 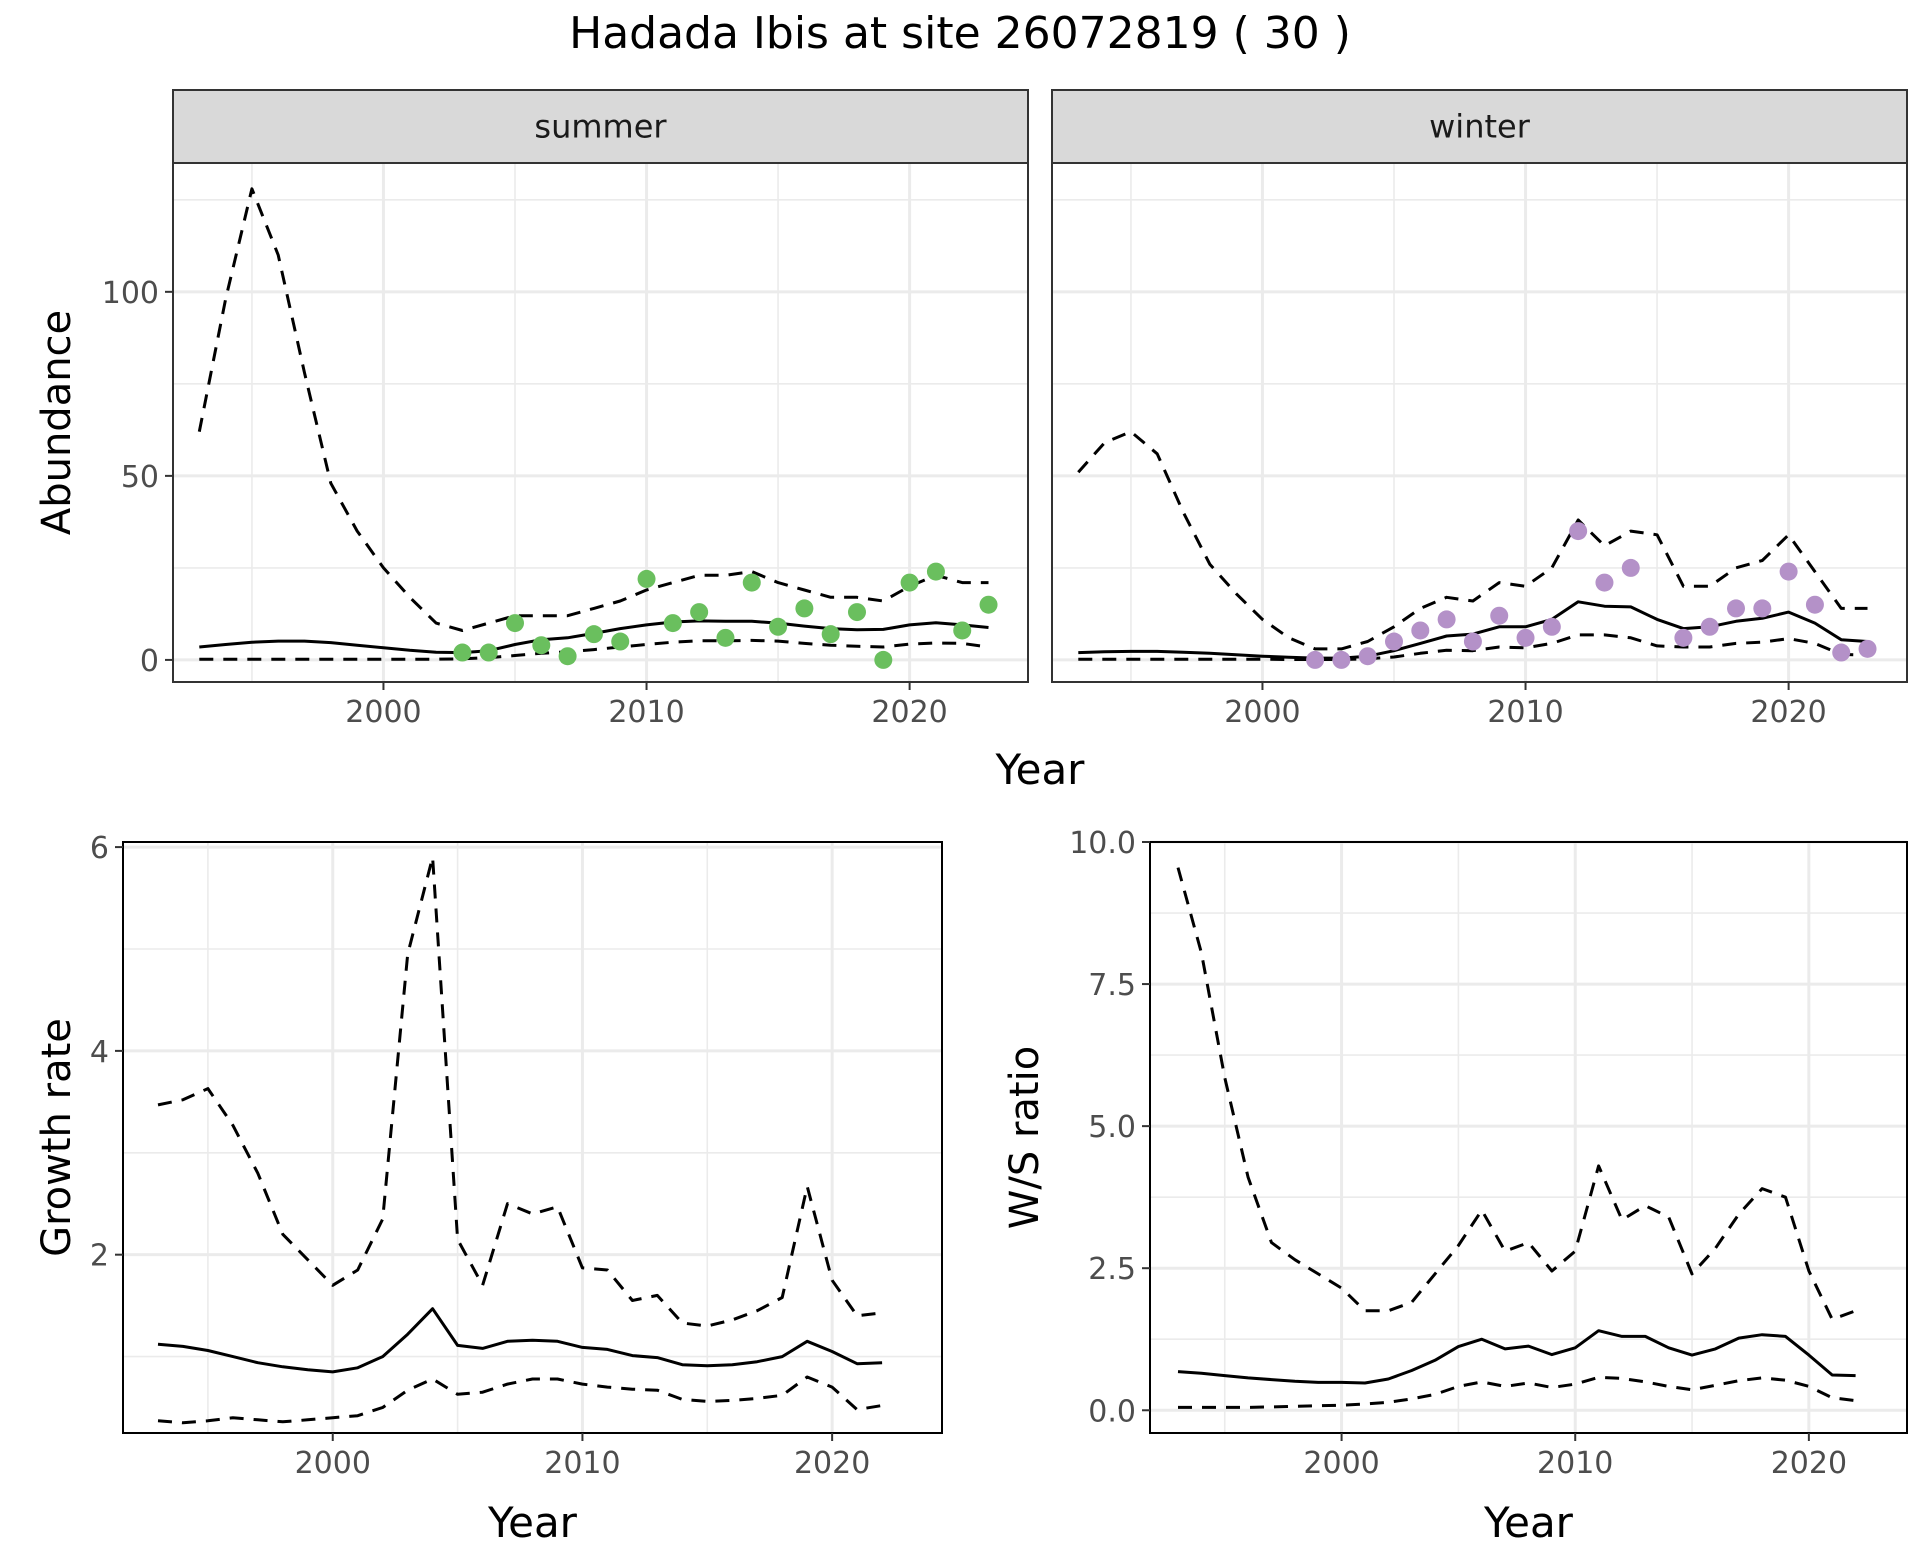 I want to click on facet-x-axis-title: Year, so click(x=1040, y=769).